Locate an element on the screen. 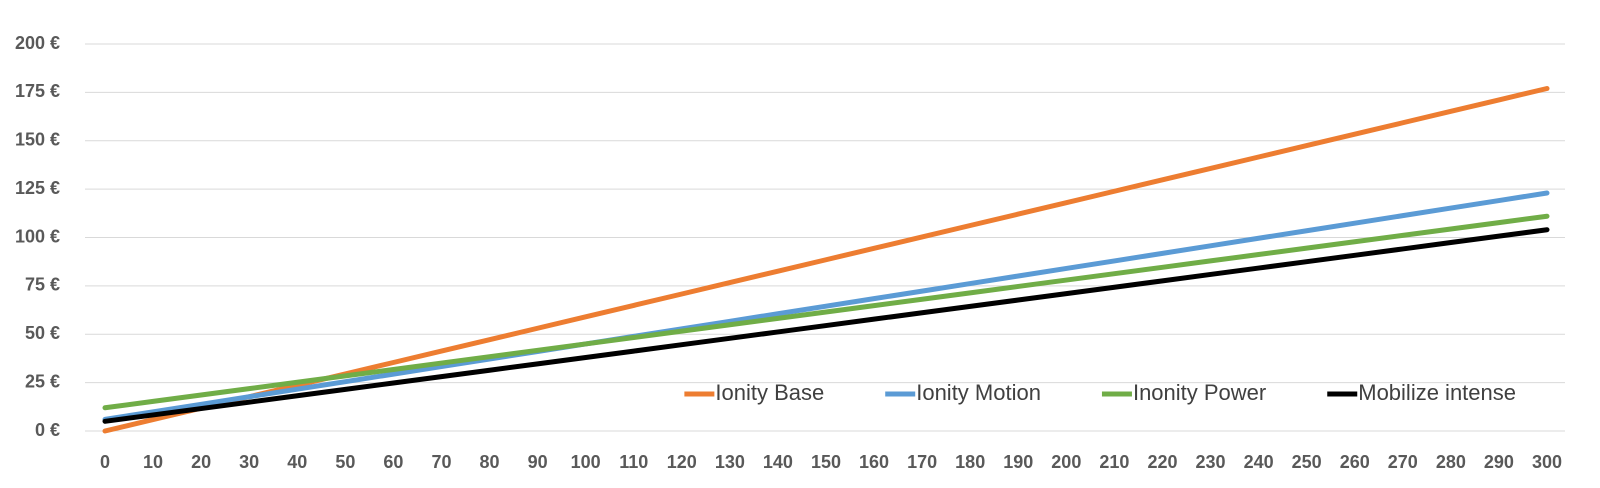 Image resolution: width=1600 pixels, height=488 pixels. x-tick-label: 290 is located at coordinates (1499, 462).